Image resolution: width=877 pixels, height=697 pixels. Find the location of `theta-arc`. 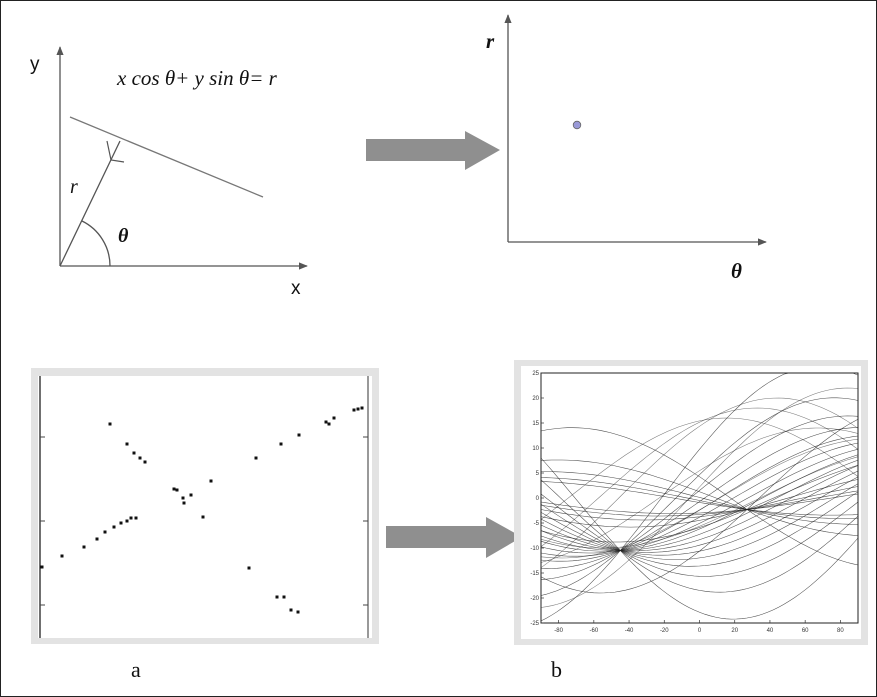

theta-arc is located at coordinates (96, 243).